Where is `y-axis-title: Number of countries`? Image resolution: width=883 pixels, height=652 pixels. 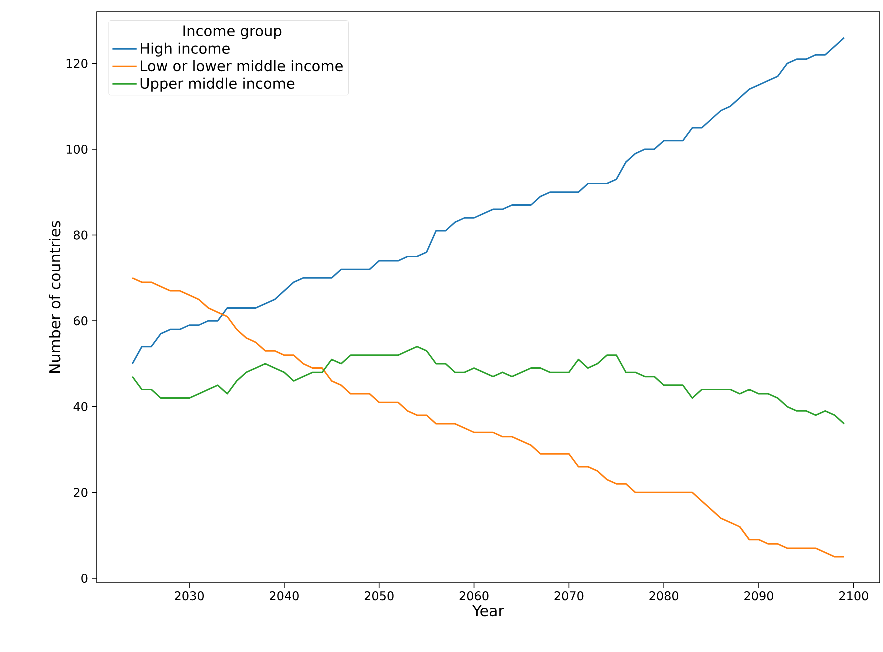
y-axis-title: Number of countries is located at coordinates (55, 297).